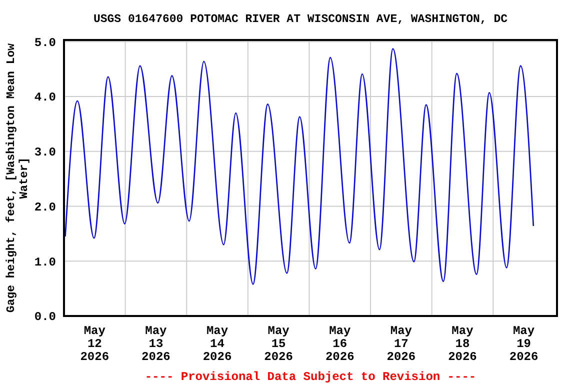  I want to click on y-tick-label: 1.0, so click(45, 262).